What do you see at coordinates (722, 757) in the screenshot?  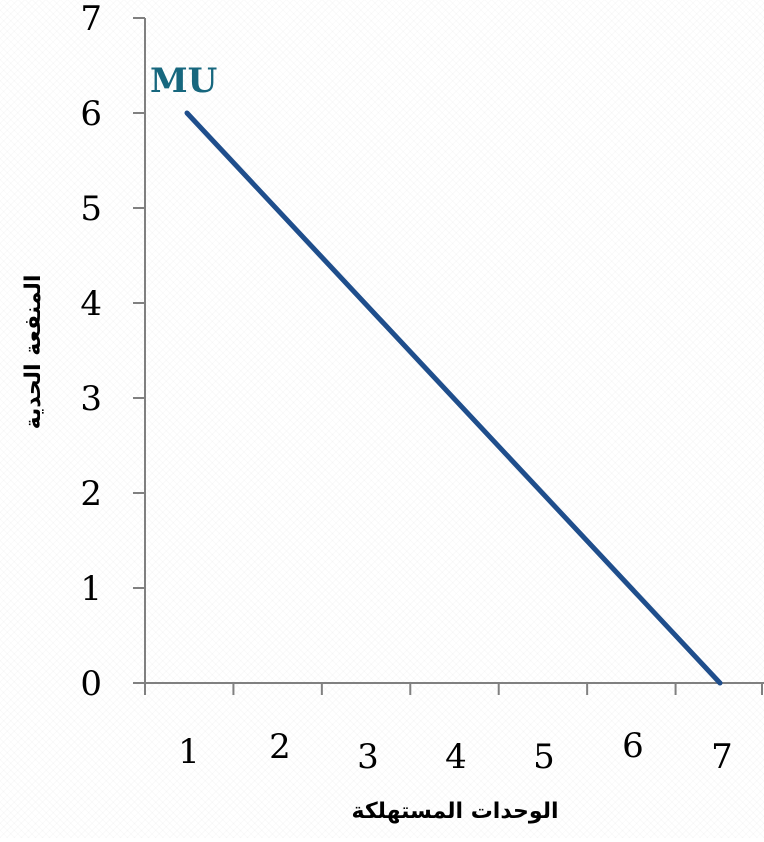 I see `x-tick-label: 7` at bounding box center [722, 757].